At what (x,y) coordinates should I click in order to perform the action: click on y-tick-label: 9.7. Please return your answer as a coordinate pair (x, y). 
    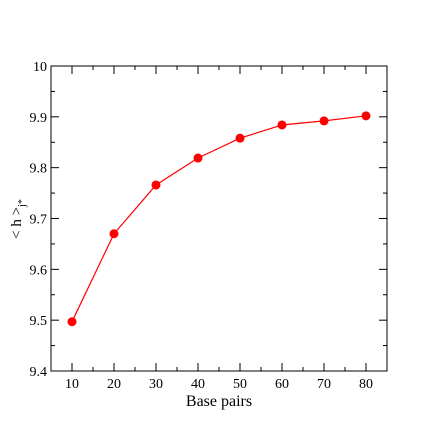
    Looking at the image, I should click on (39, 220).